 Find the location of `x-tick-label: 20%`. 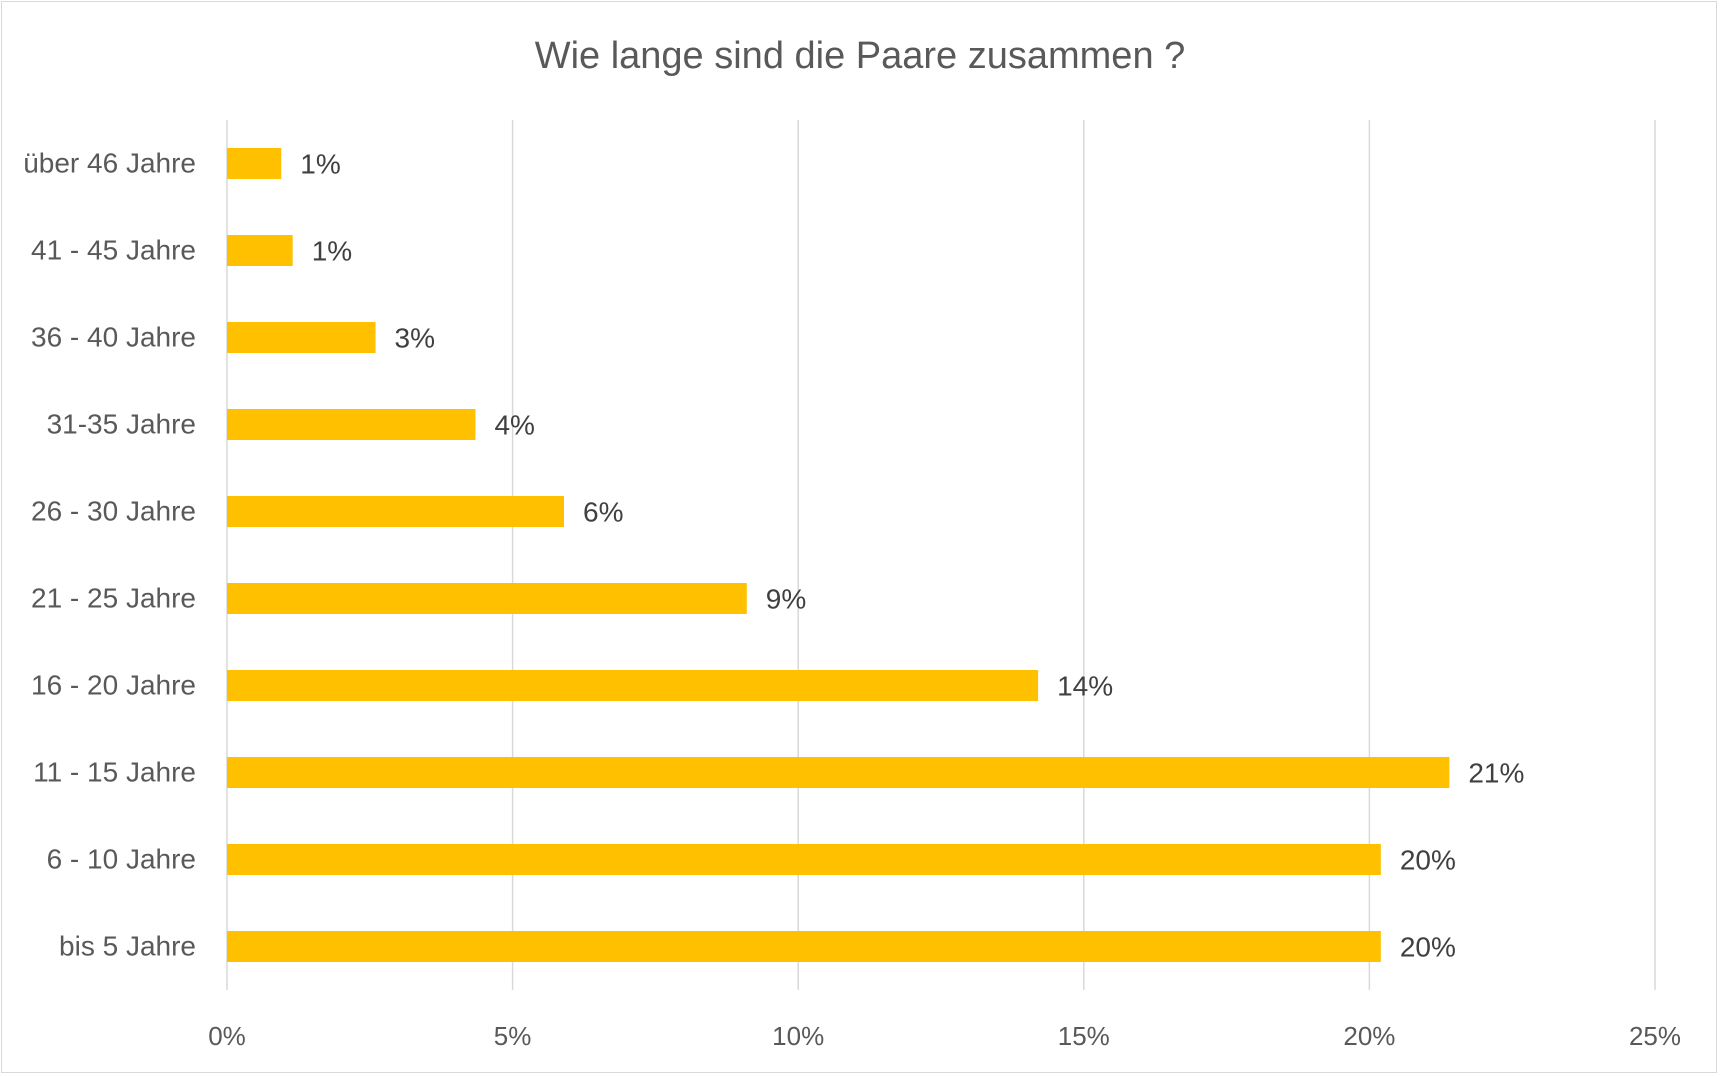

x-tick-label: 20% is located at coordinates (1369, 1036).